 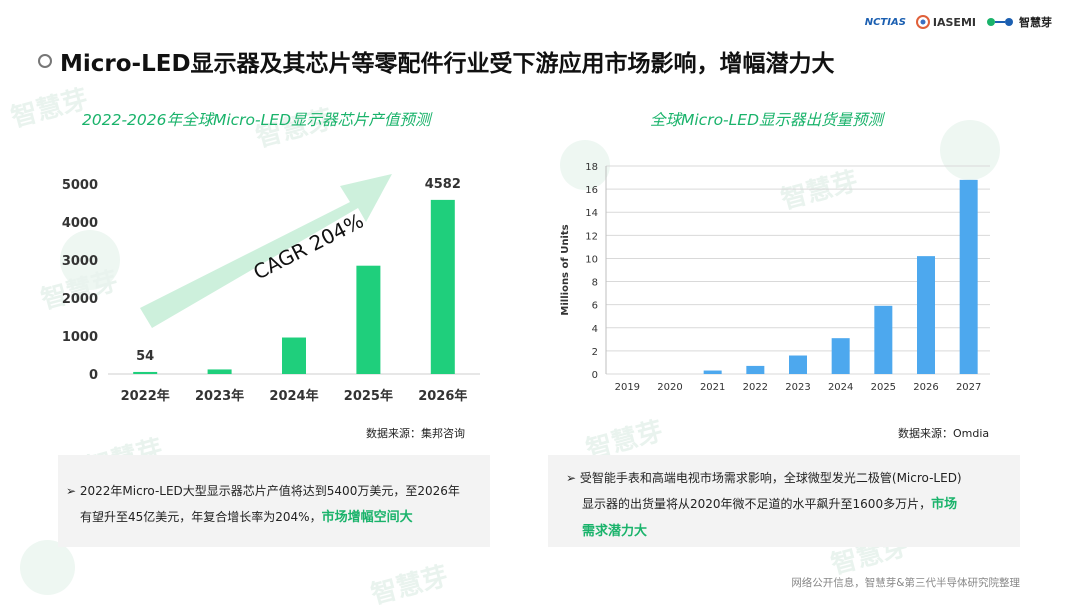 What do you see at coordinates (201, 517) in the screenshot?
I see `left-note-line2: 有望升至45亿美元，年复合增长率为204%，` at bounding box center [201, 517].